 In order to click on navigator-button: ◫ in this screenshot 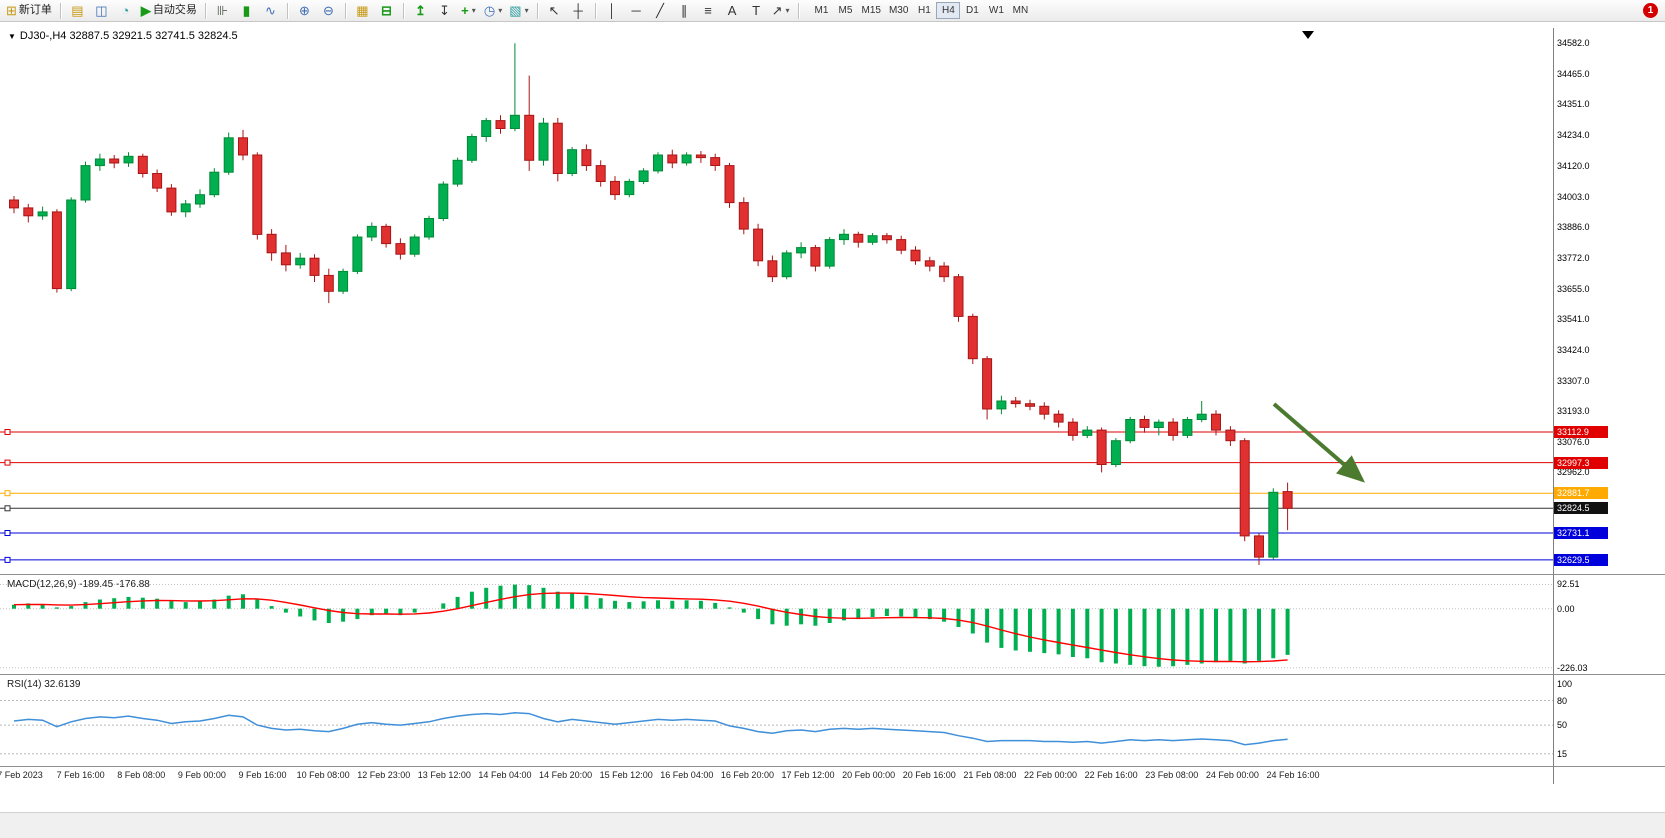, I will do `click(101, 10)`.